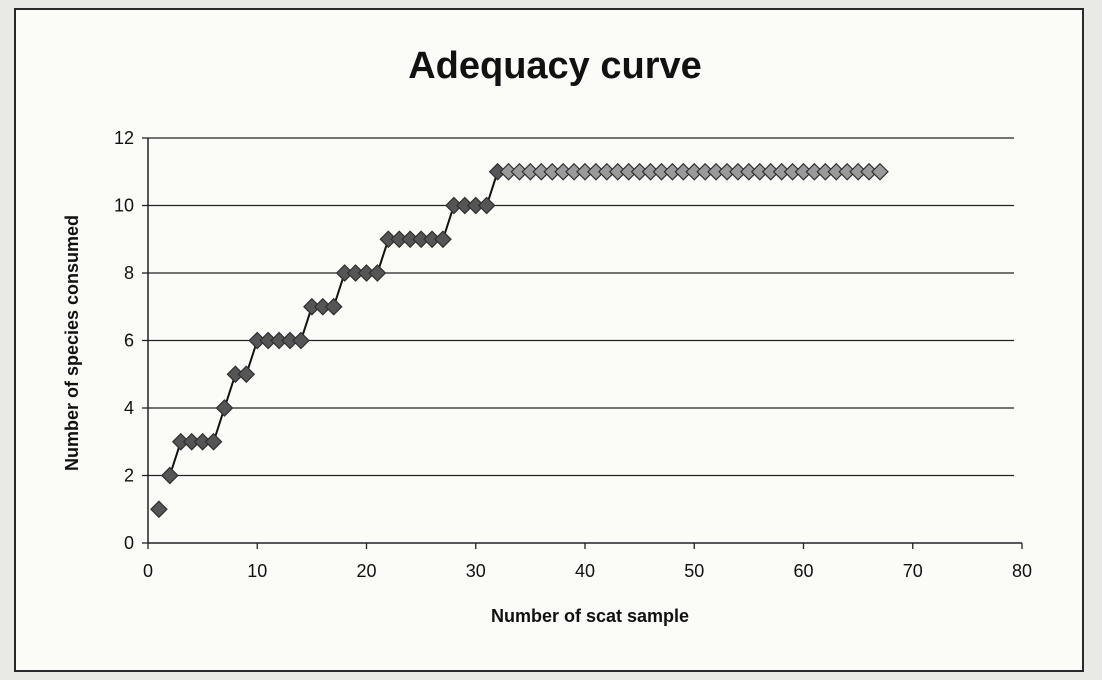 The width and height of the screenshot is (1102, 680). What do you see at coordinates (129, 273) in the screenshot?
I see `y-tick-label: 8` at bounding box center [129, 273].